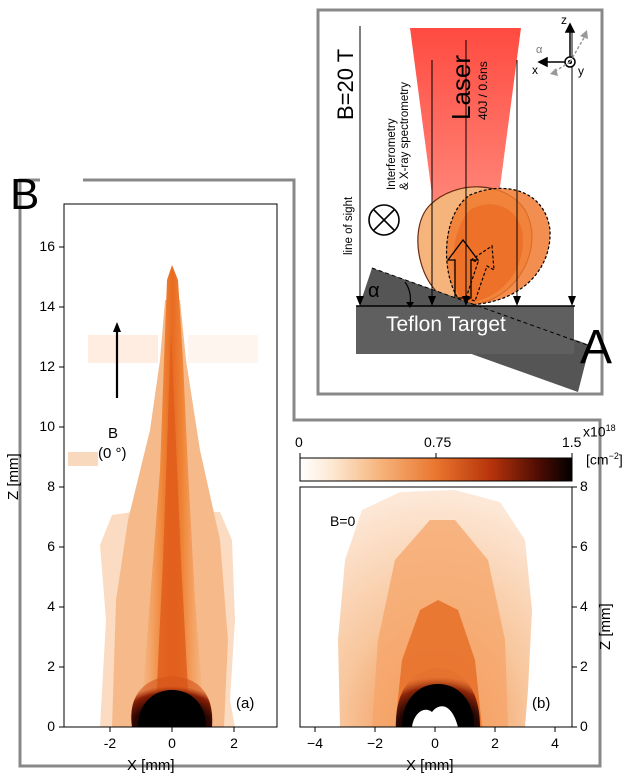 The height and width of the screenshot is (781, 636). What do you see at coordinates (51, 726) in the screenshot?
I see `plot-a-ytick-label: 0` at bounding box center [51, 726].